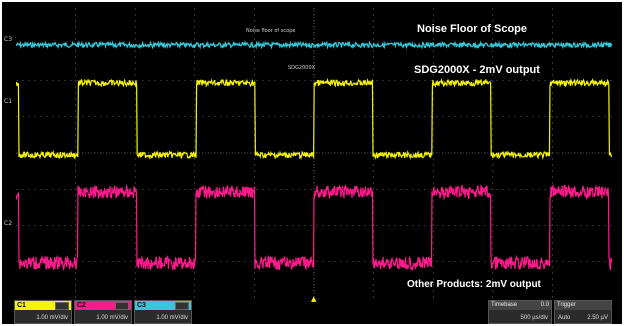 This screenshot has width=624, height=326. I want to click on trigger-position-marker: ▲, so click(314, 299).